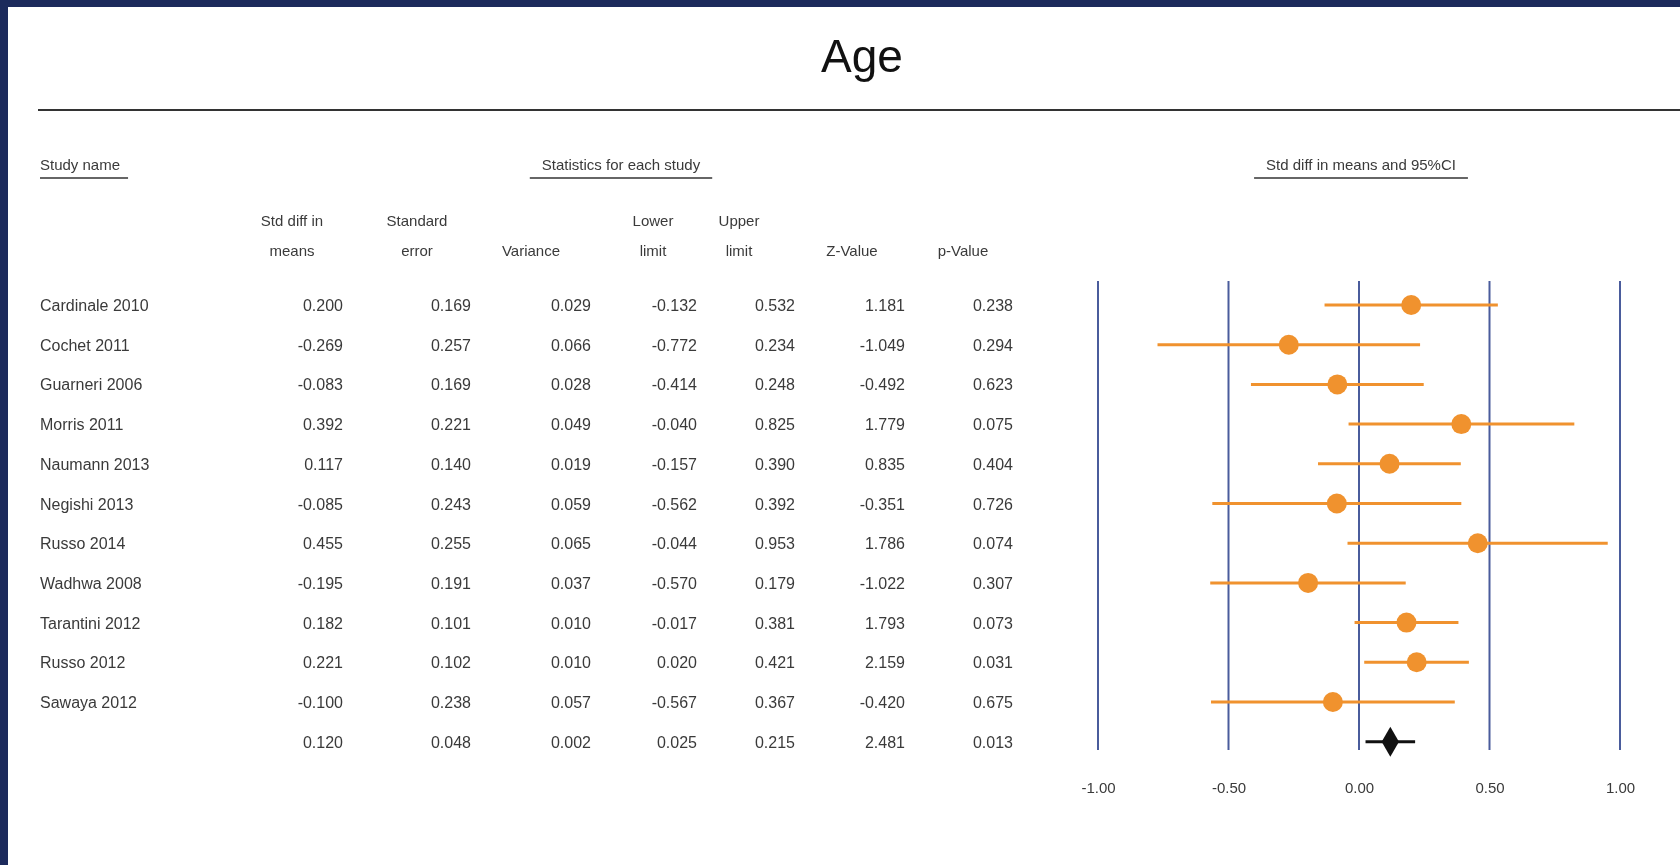  I want to click on text: 0.013, so click(992, 742).